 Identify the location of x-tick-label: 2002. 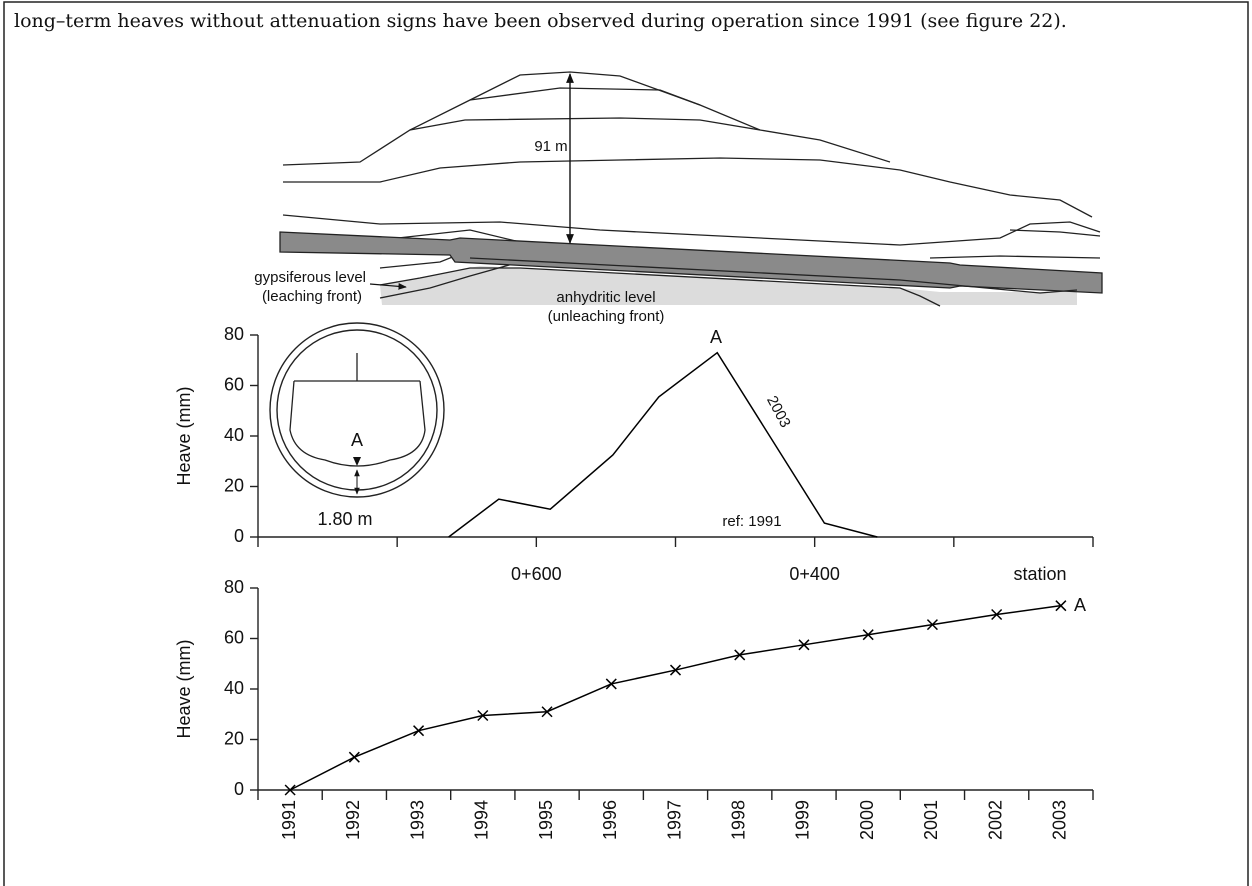
(995, 820).